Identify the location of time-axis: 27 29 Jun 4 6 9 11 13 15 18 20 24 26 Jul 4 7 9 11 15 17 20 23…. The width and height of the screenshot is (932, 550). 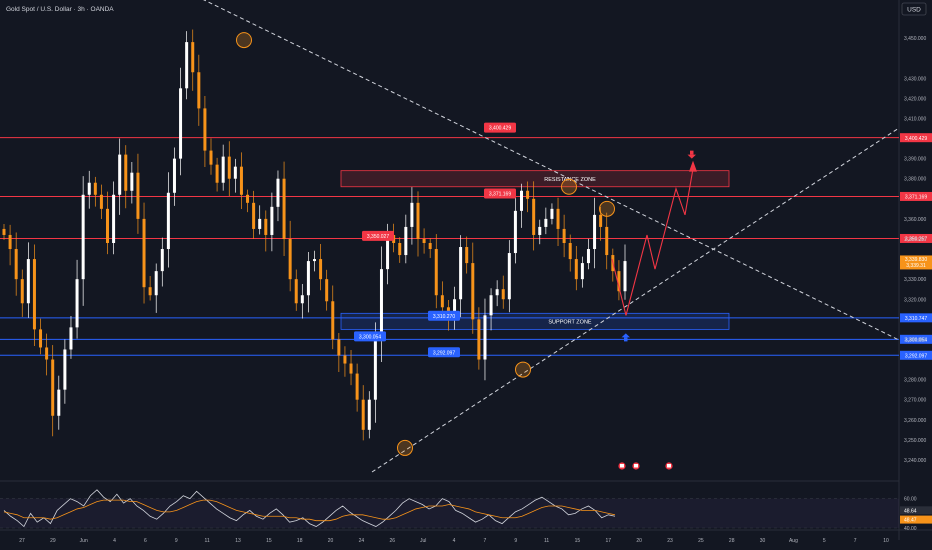
(454, 502).